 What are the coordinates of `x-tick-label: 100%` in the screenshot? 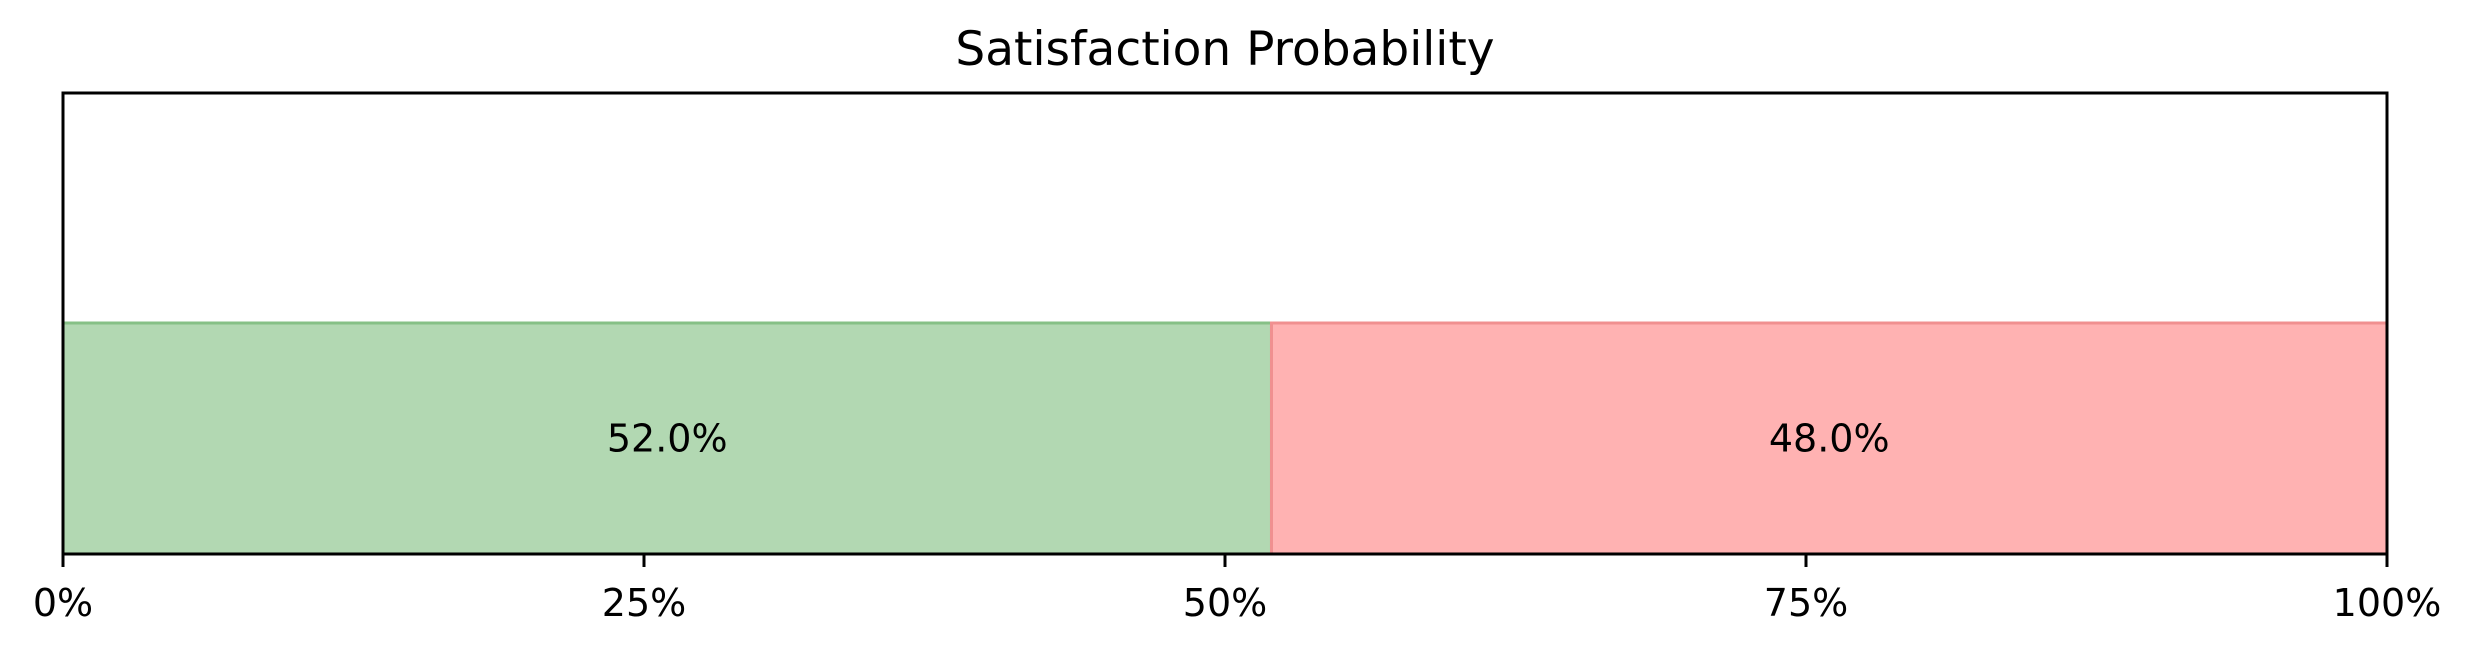 It's located at (2387, 603).